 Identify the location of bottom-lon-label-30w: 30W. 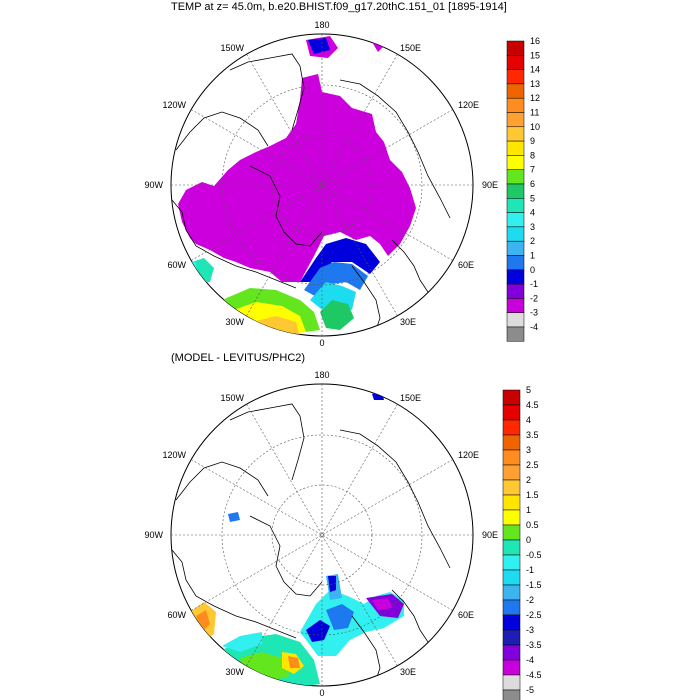
(234, 672).